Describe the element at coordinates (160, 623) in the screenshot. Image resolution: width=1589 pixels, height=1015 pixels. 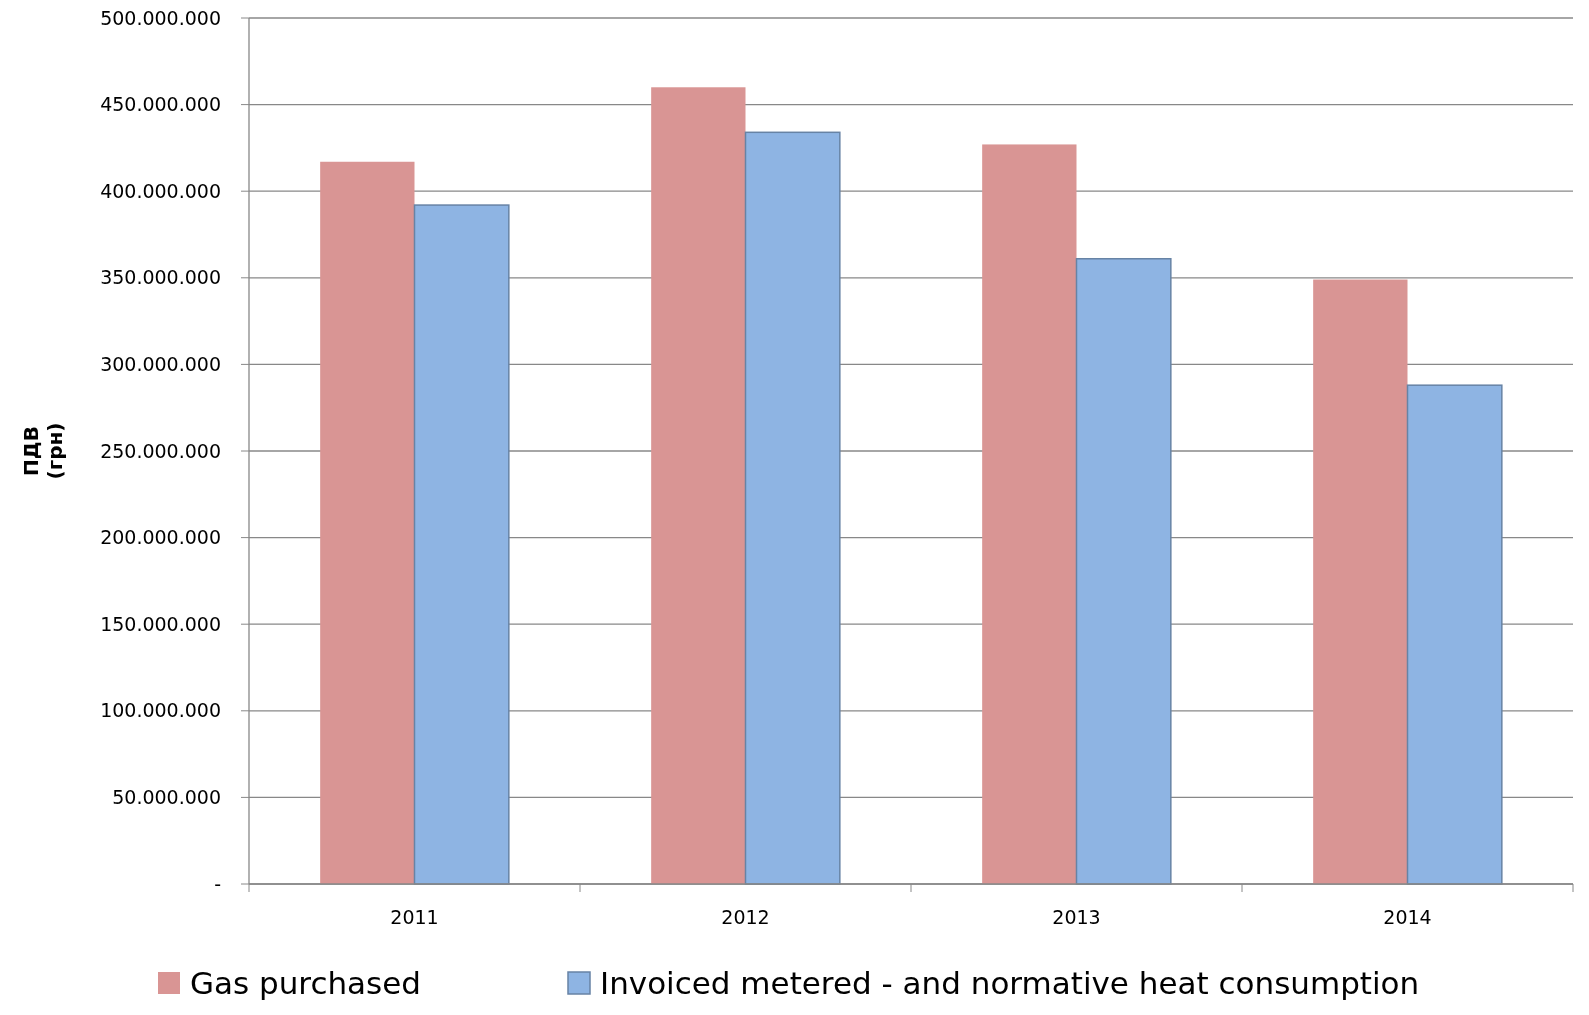
I see `y-tick-label: 150.000.000` at that location.